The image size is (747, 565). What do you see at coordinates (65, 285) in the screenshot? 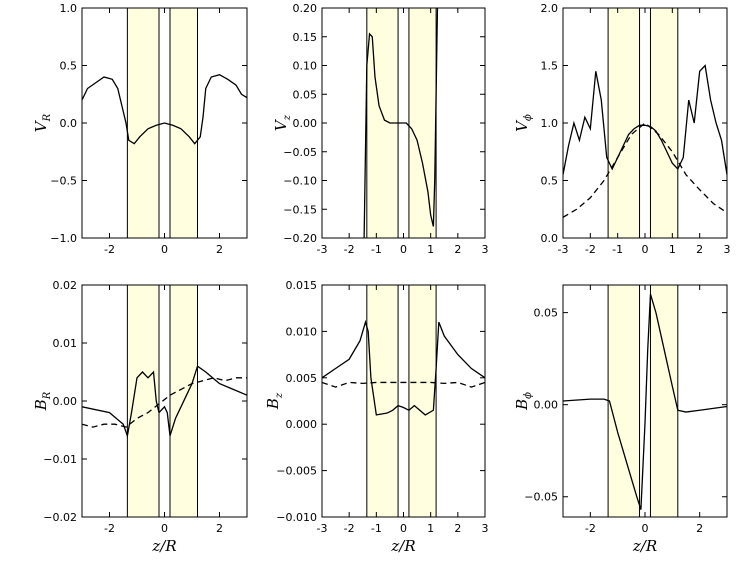
I see `y-tick-label: 0.02` at bounding box center [65, 285].